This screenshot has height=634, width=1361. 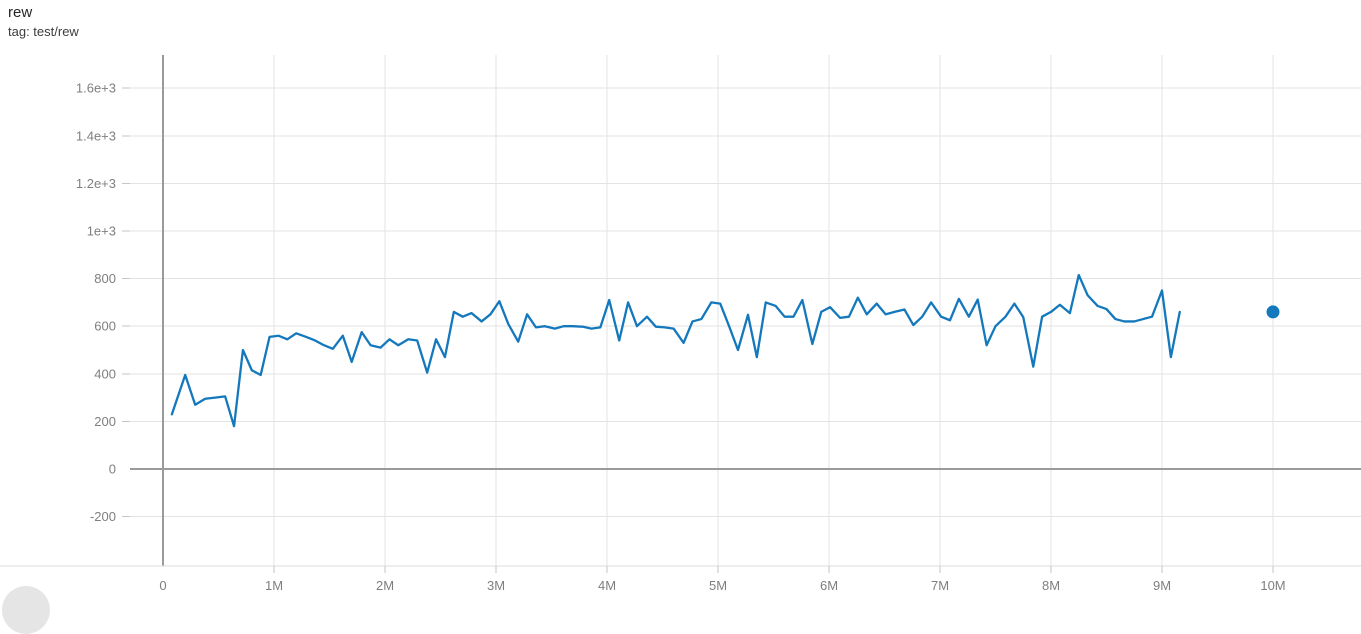 What do you see at coordinates (96, 302) in the screenshot?
I see `y-axis-tick-labels: -200 0 200 400 600 800 1e+3 1.2e+3 1.4e+3 1.6e+3` at bounding box center [96, 302].